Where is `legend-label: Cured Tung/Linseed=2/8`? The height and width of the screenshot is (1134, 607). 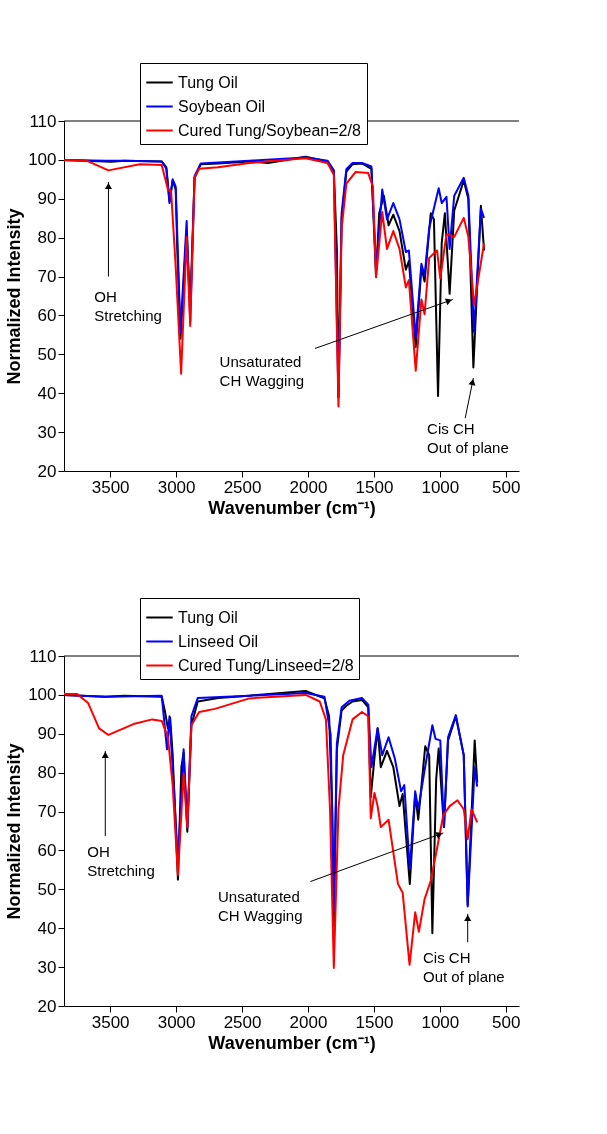 legend-label: Cured Tung/Linseed=2/8 is located at coordinates (266, 665).